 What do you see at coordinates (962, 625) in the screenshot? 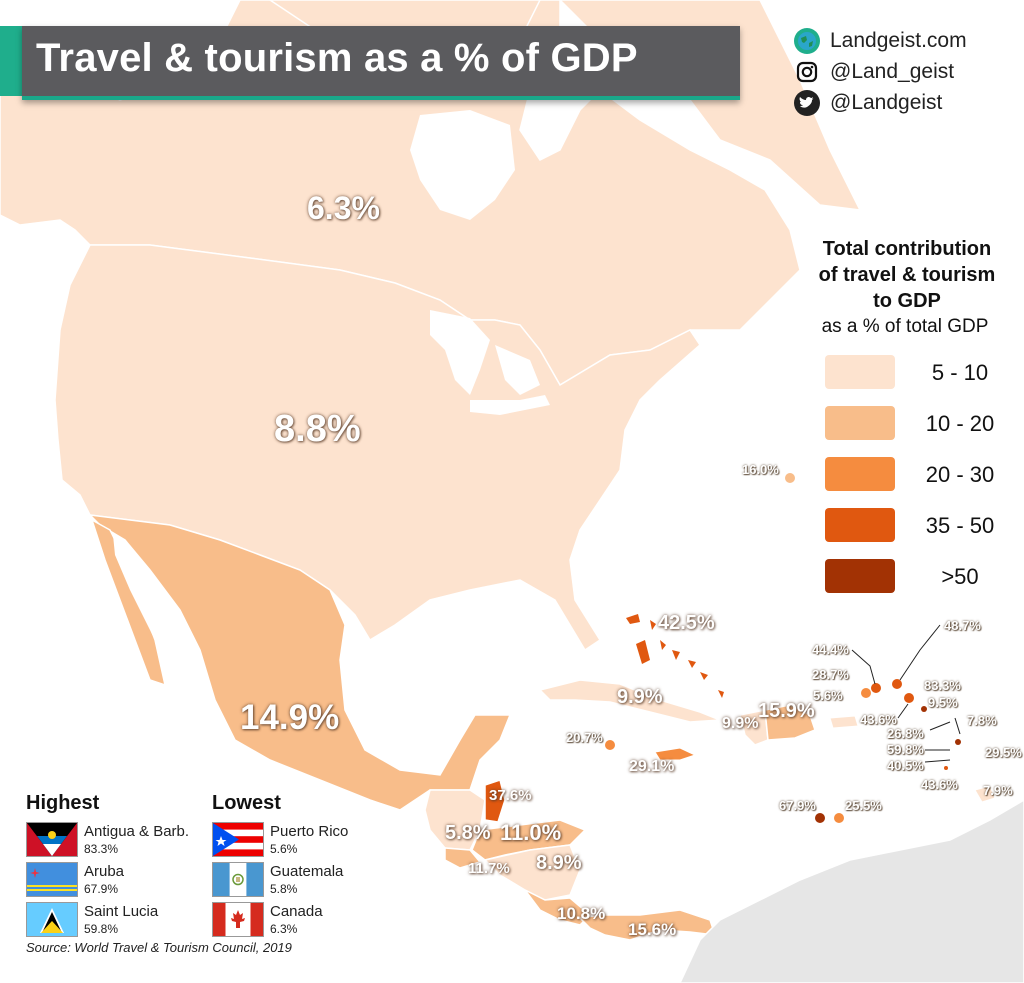
I see `label-bvi: 48.7%` at bounding box center [962, 625].